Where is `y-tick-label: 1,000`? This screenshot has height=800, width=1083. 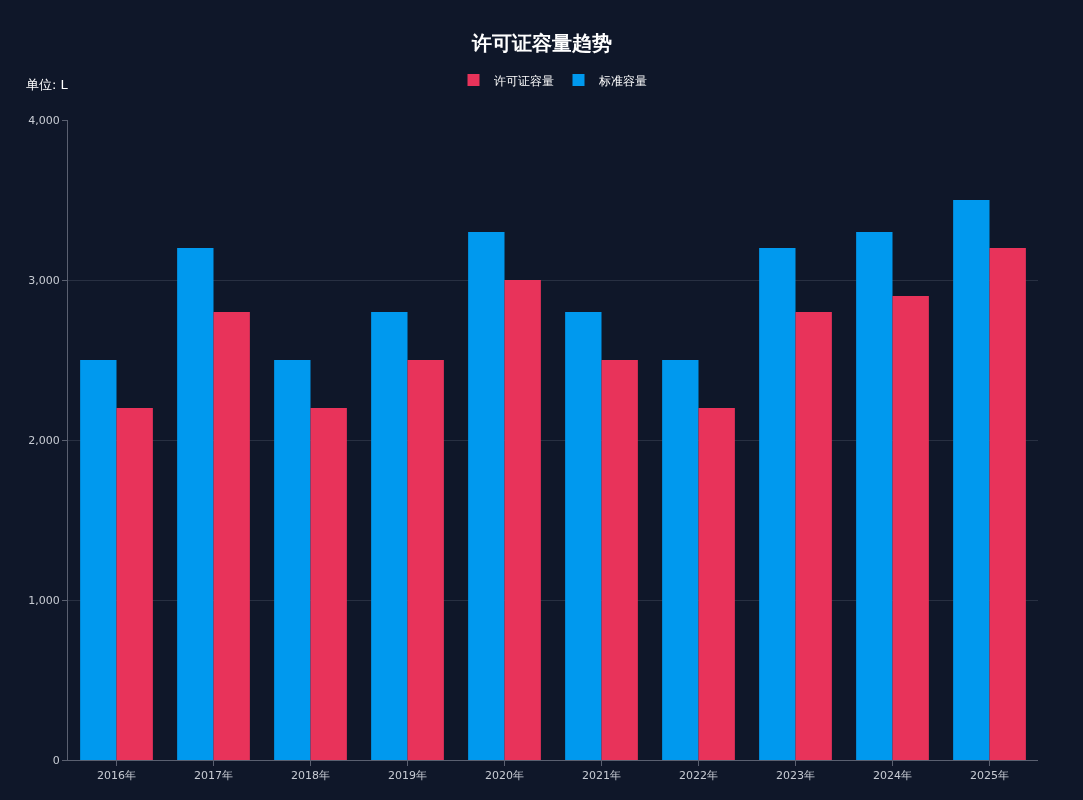
y-tick-label: 1,000 is located at coordinates (44, 600).